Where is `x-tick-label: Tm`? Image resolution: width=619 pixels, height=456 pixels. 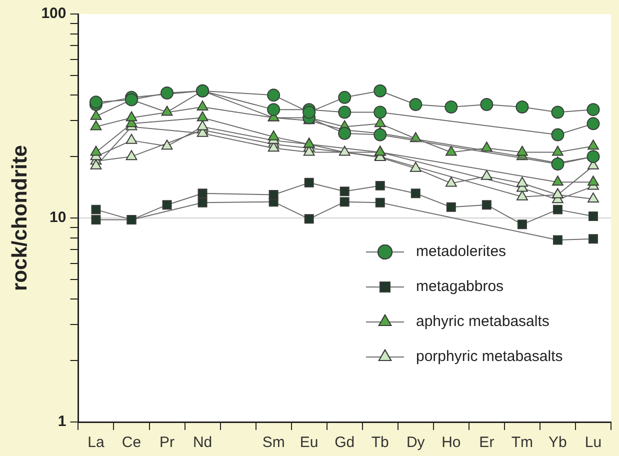
x-tick-label: Tm is located at coordinates (522, 443).